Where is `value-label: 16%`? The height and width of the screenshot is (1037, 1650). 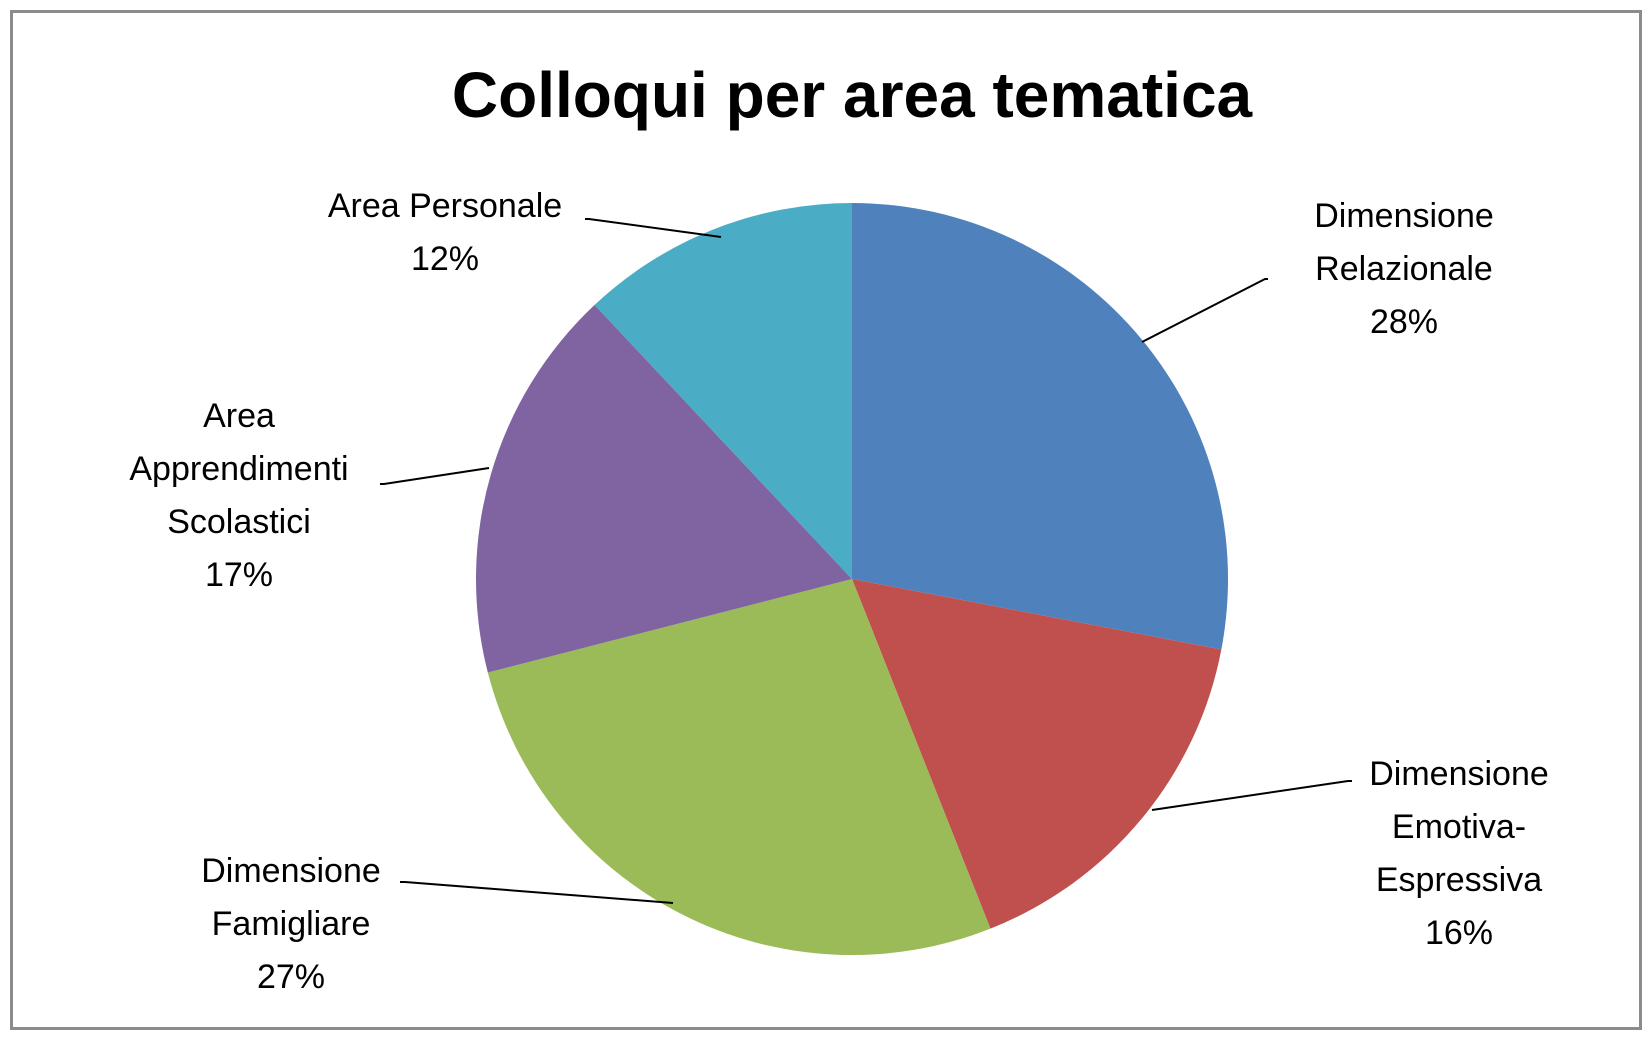
value-label: 16% is located at coordinates (1459, 933).